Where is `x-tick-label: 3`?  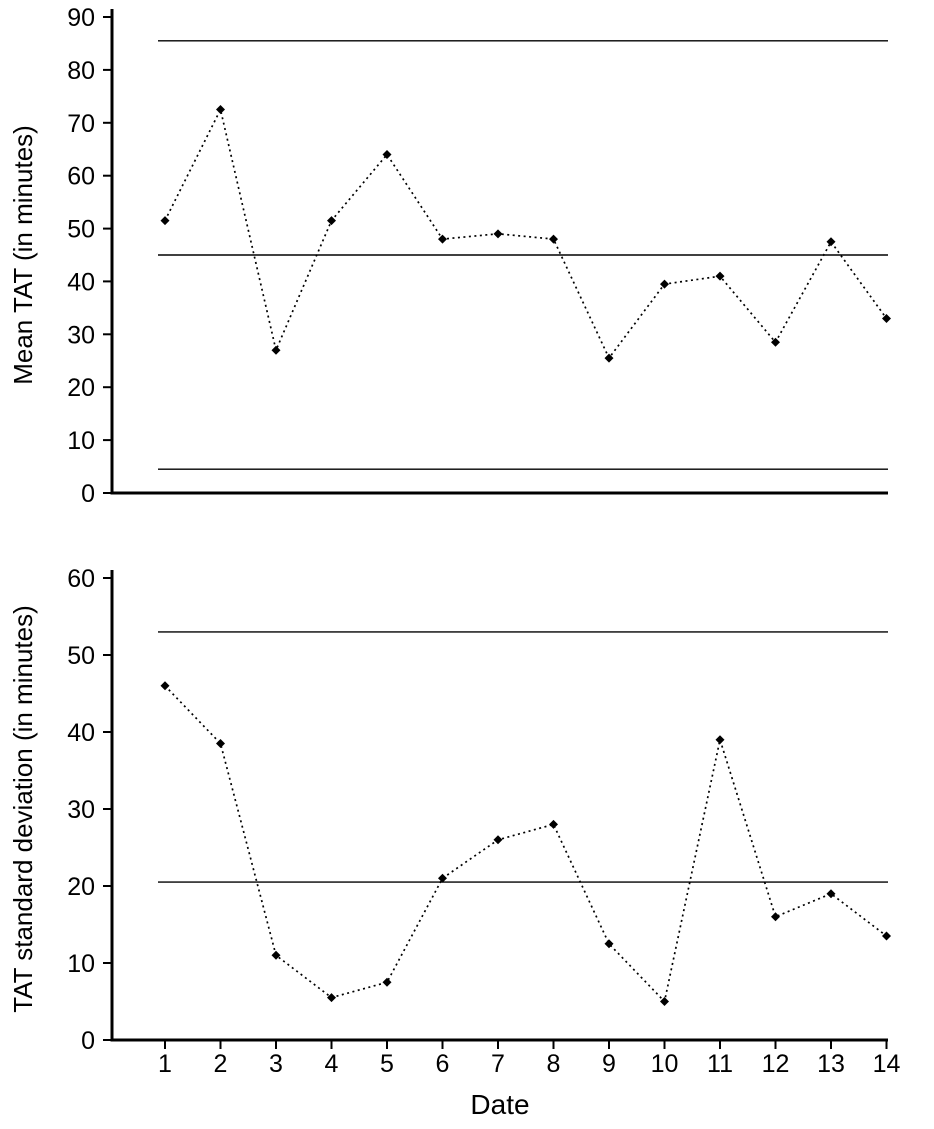 x-tick-label: 3 is located at coordinates (276, 1064).